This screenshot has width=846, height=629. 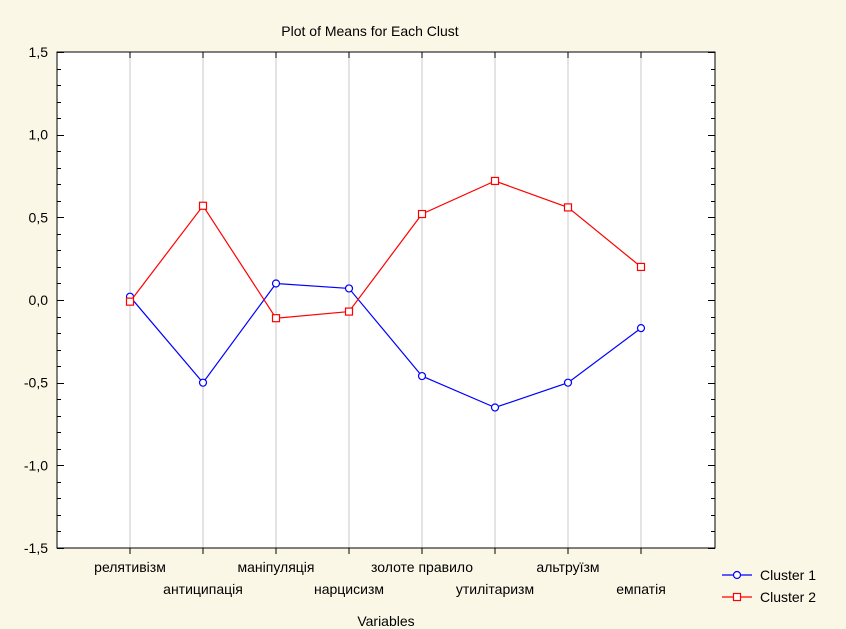 What do you see at coordinates (370, 31) in the screenshot?
I see `chart-title: Plot of Means for Each Clust` at bounding box center [370, 31].